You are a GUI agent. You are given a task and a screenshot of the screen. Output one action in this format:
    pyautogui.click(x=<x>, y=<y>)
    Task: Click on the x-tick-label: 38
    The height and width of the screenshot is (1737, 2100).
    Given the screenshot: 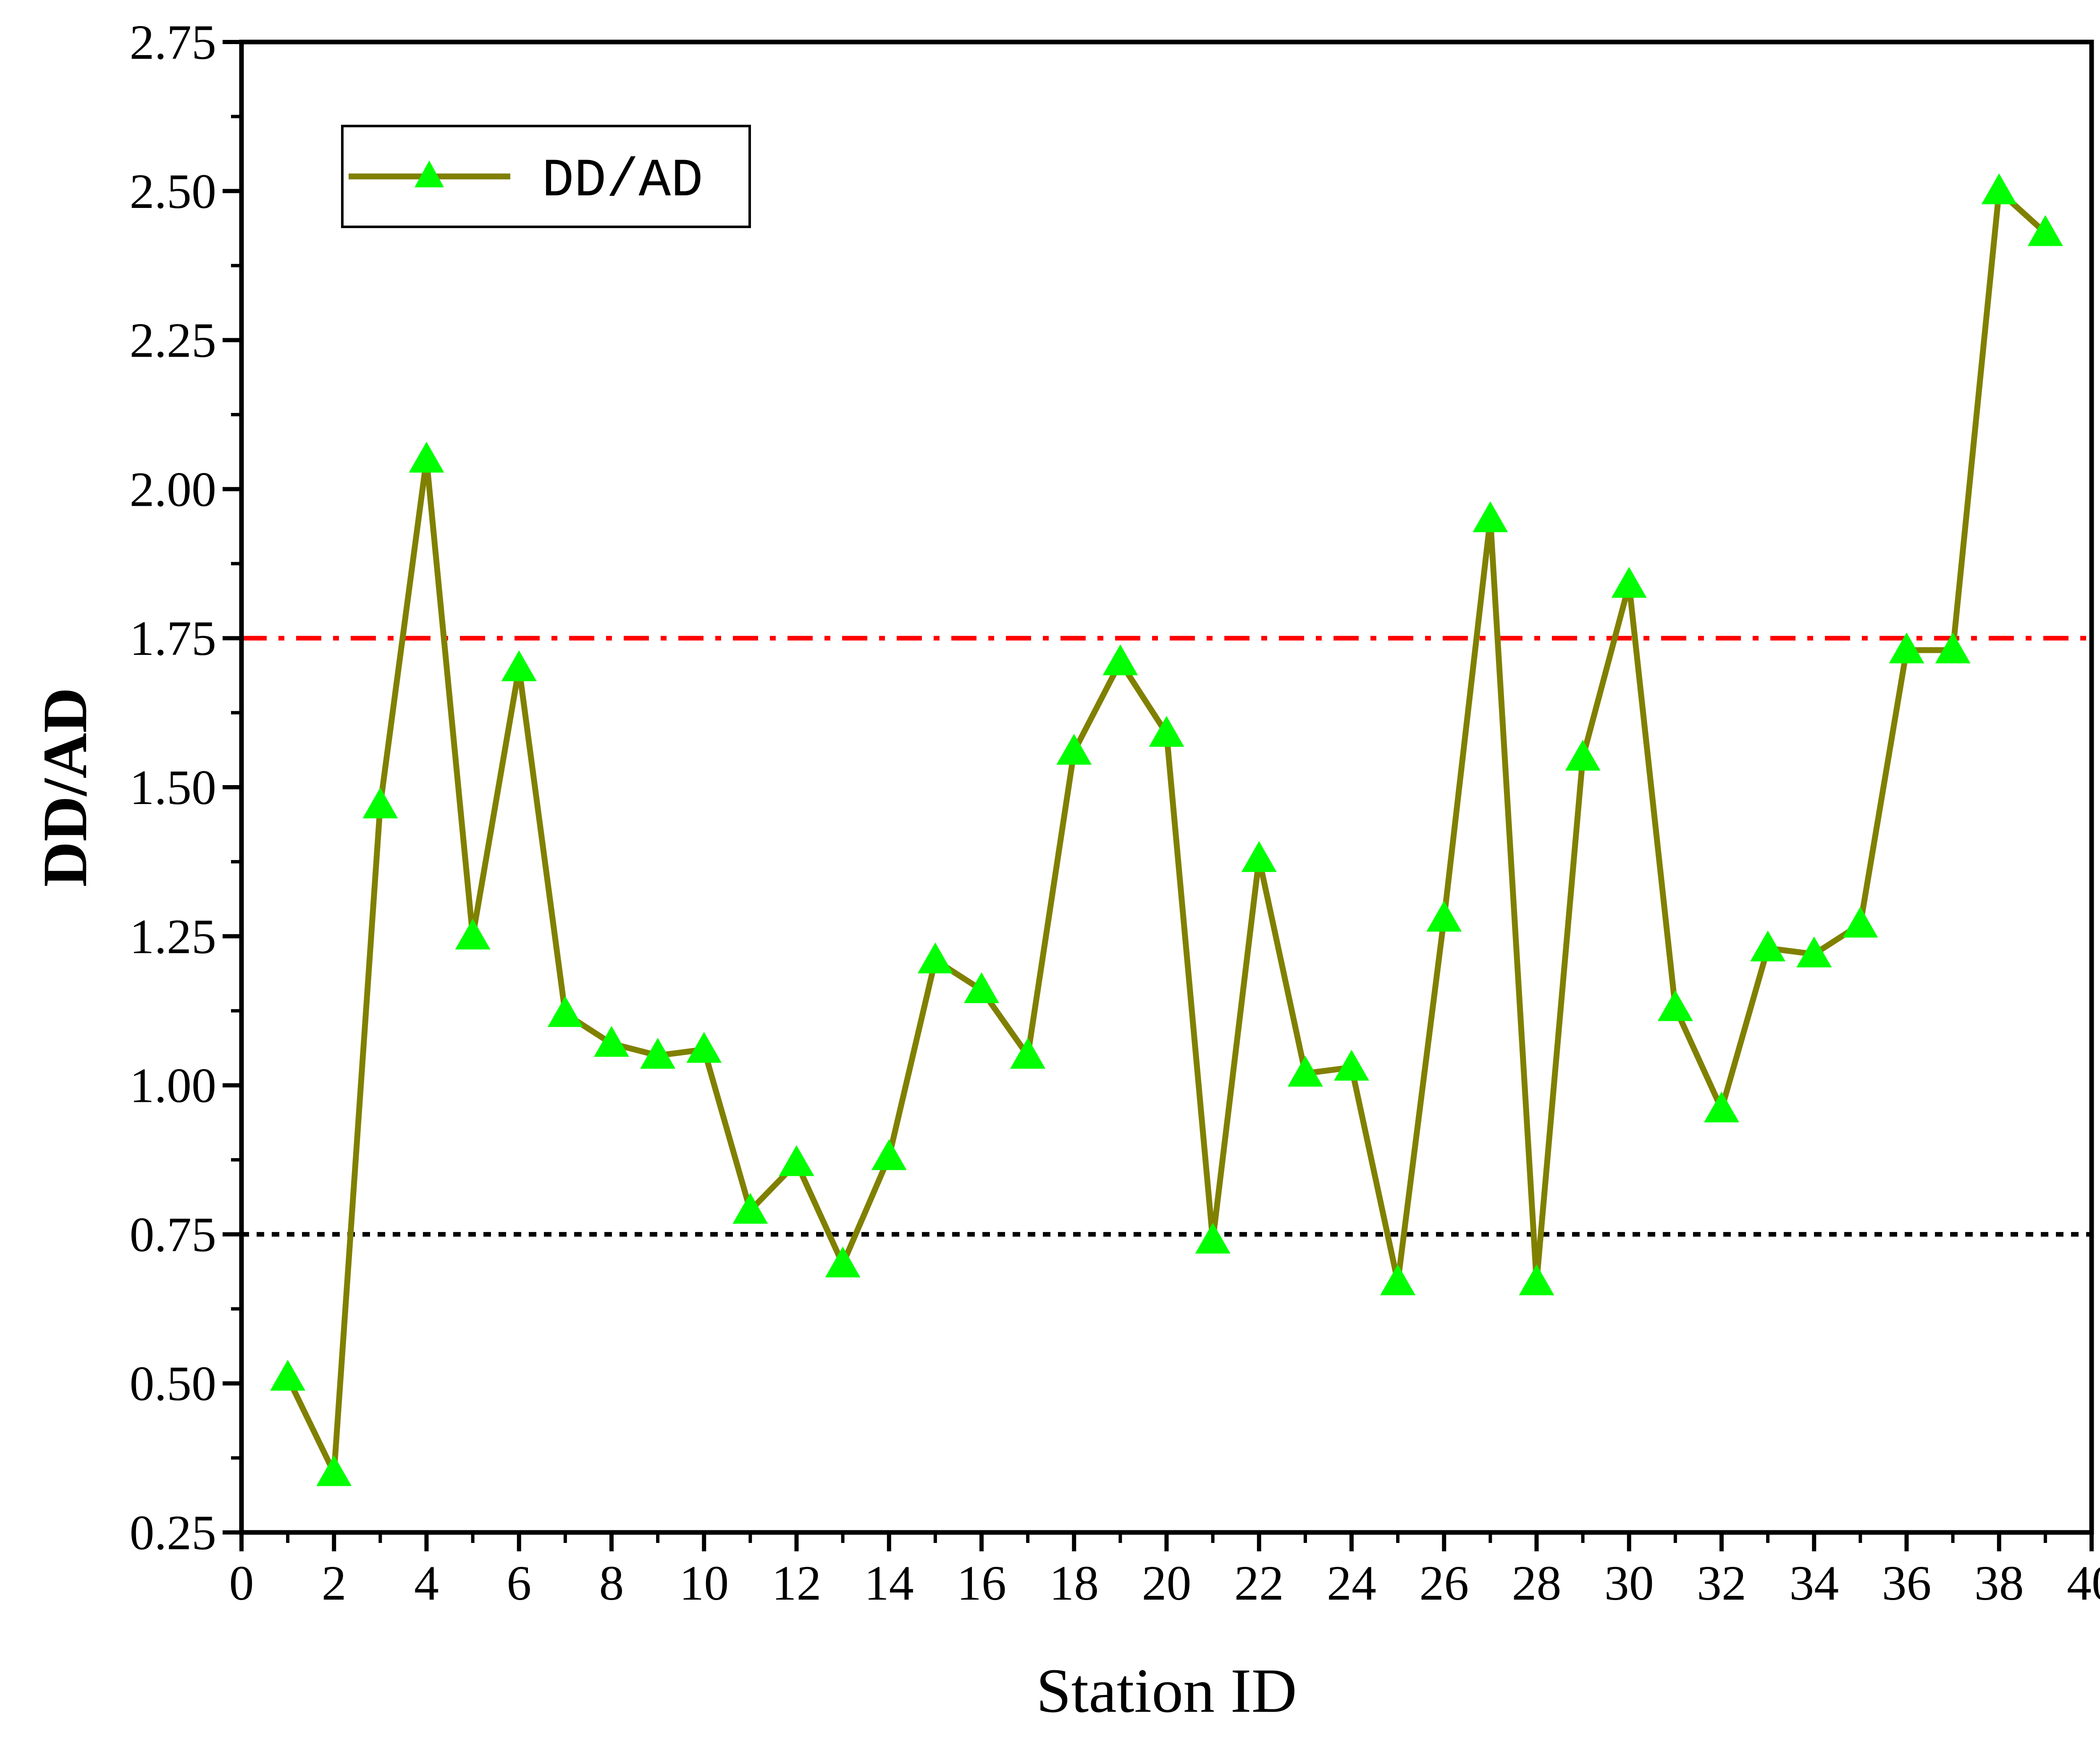 What is the action you would take?
    pyautogui.click(x=1999, y=1584)
    